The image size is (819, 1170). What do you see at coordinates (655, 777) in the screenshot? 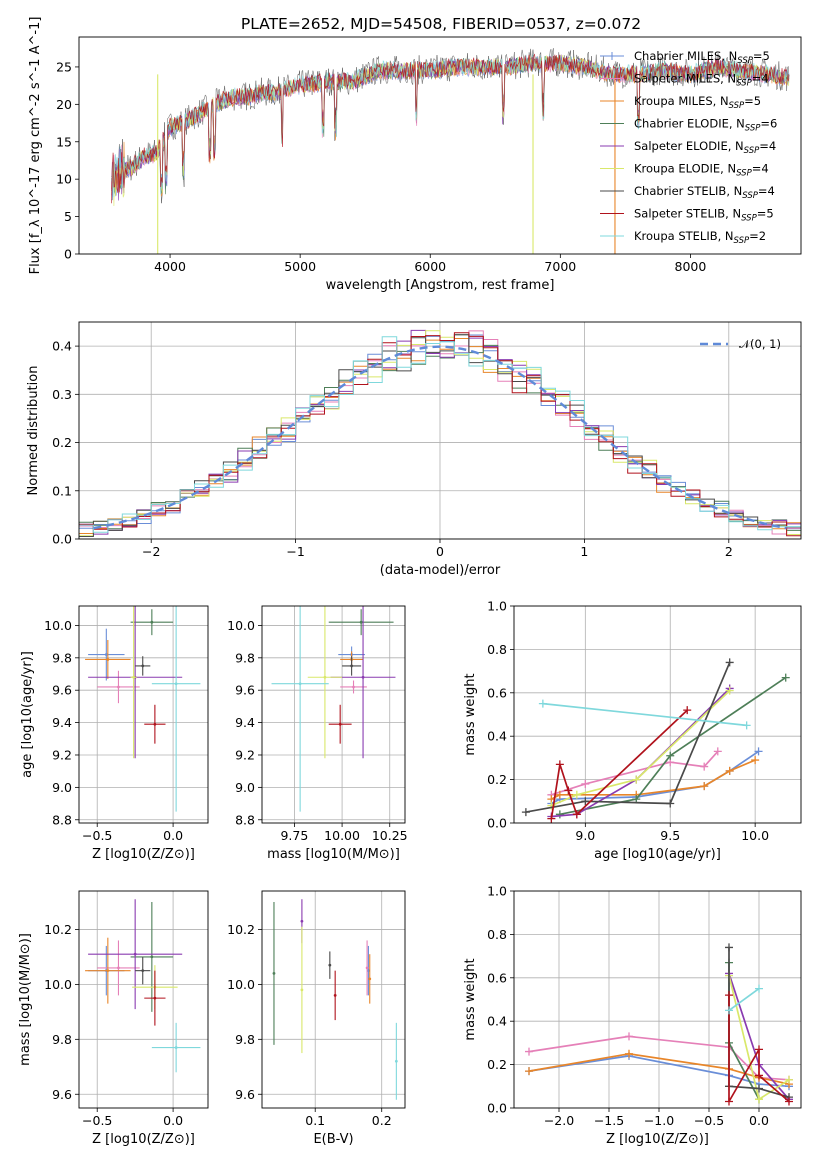
I see `mass-weight-vs-age-series-chabrier-miles` at bounding box center [655, 777].